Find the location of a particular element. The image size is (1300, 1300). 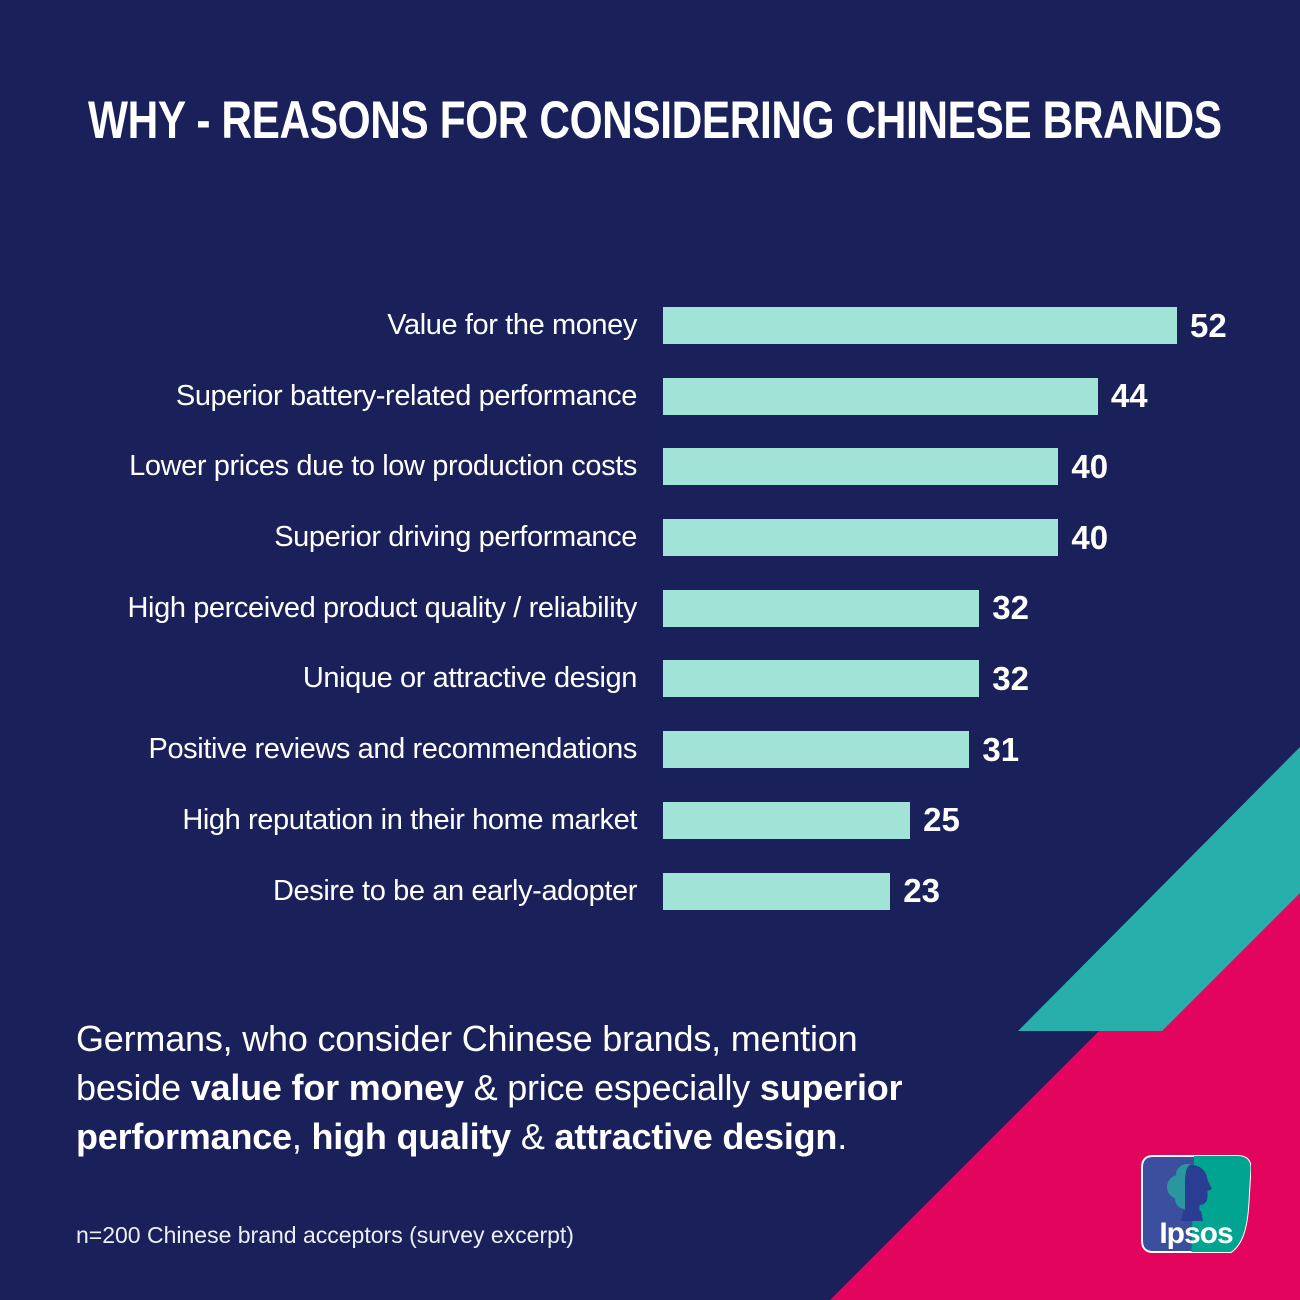

ipsos-logo-wordmark: Ipsos is located at coordinates (1196, 1233).